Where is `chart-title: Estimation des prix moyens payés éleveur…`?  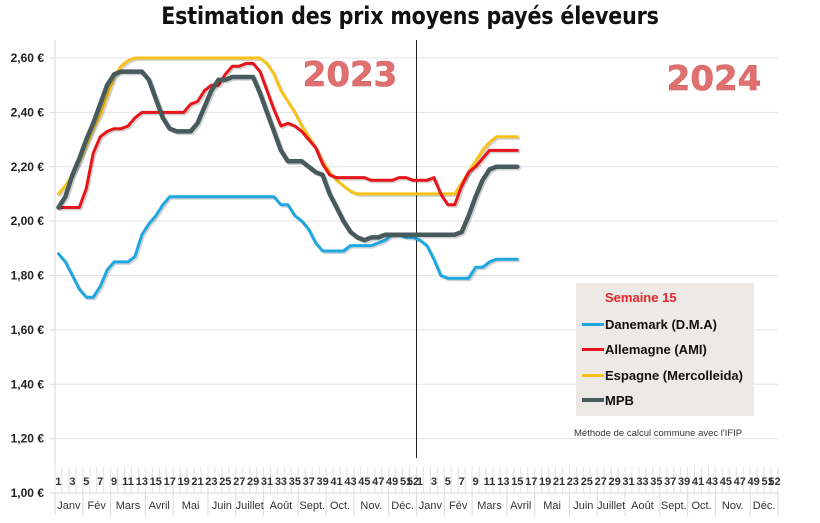
chart-title: Estimation des prix moyens payés éleveur… is located at coordinates (410, 16).